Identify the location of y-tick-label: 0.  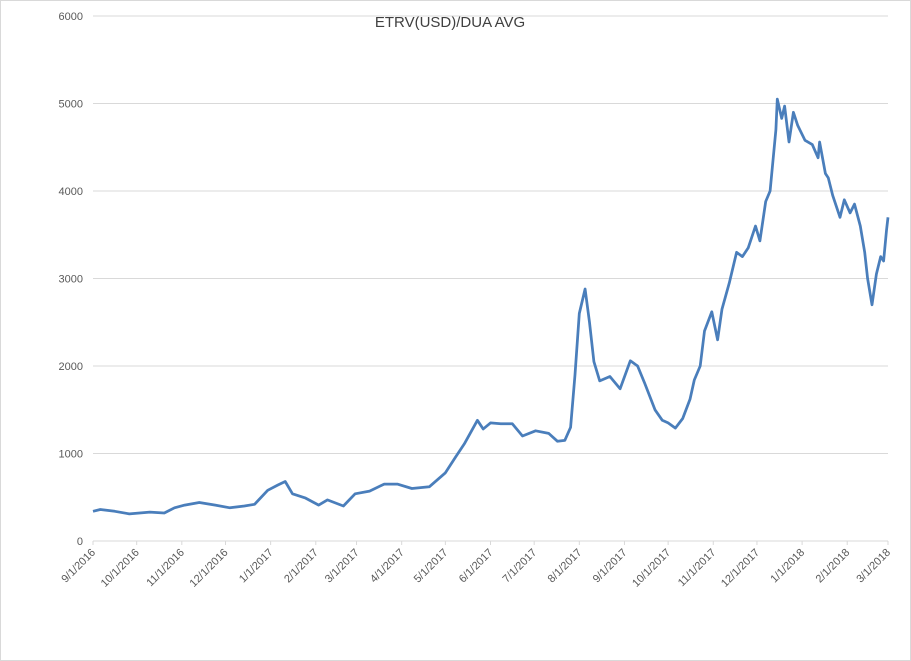
(80, 542).